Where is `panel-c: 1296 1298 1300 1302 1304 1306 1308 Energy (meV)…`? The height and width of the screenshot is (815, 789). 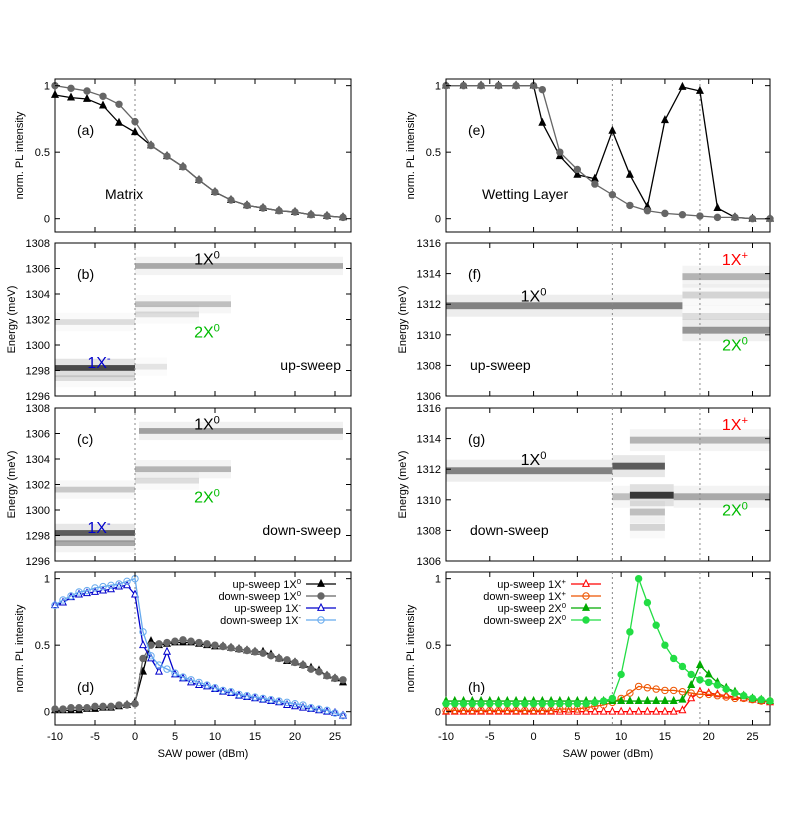 panel-c: 1296 1298 1300 1302 1304 1306 1308 Energy (meV)… is located at coordinates (179, 485).